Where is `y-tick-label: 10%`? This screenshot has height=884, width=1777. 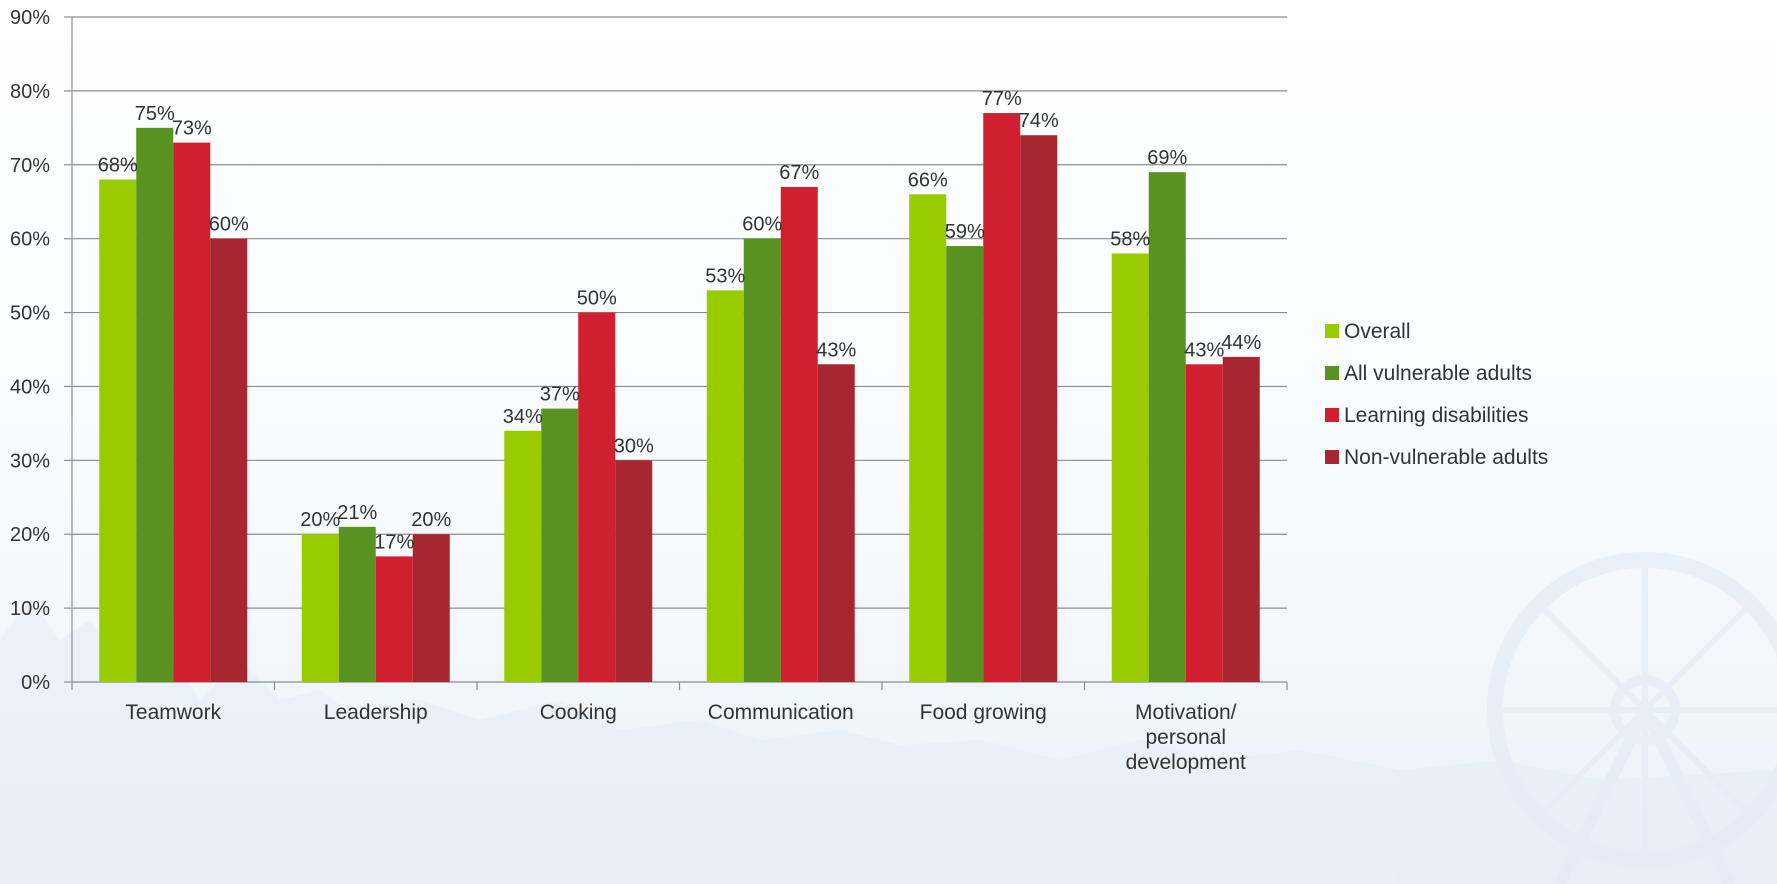
y-tick-label: 10% is located at coordinates (30, 609).